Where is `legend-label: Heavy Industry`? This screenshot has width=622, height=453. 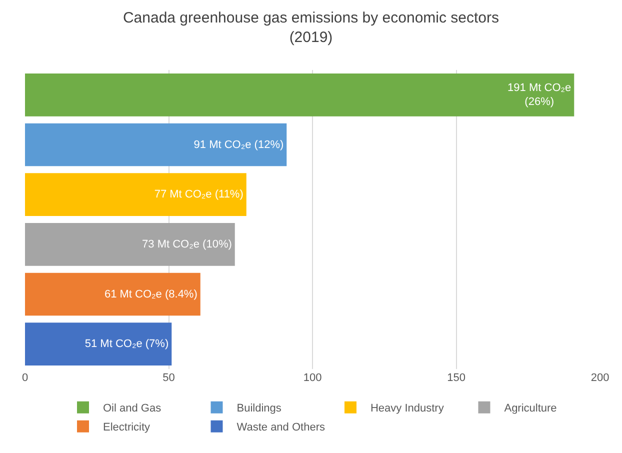 legend-label: Heavy Industry is located at coordinates (407, 408).